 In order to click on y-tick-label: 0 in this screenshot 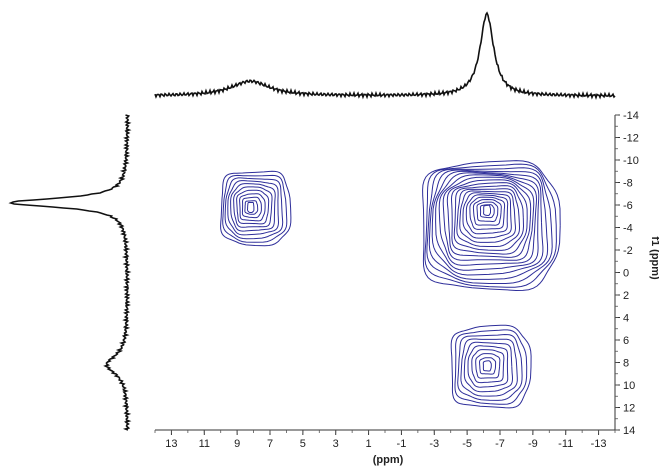, I will do `click(626, 274)`.